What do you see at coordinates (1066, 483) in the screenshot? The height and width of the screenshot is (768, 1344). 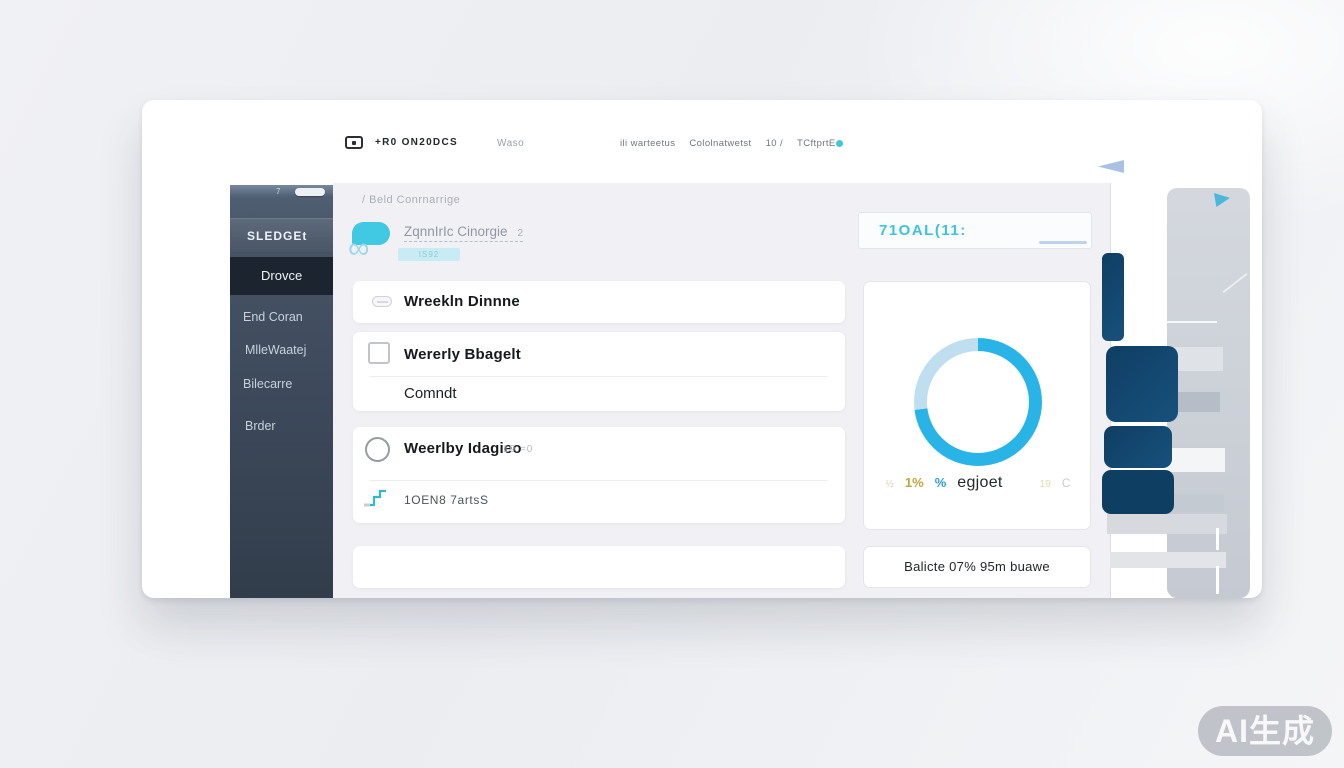 I see `legend-item: C` at bounding box center [1066, 483].